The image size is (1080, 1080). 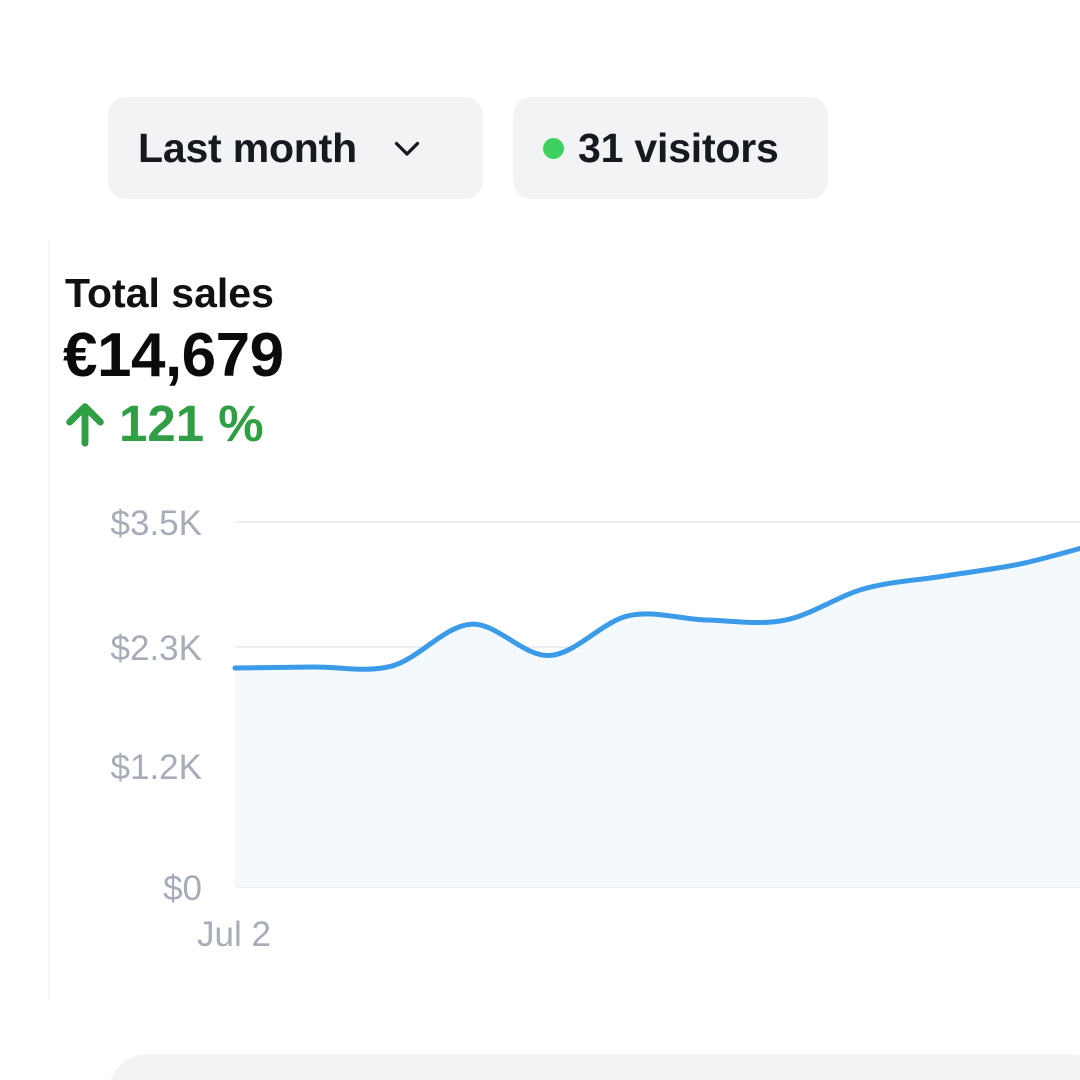 What do you see at coordinates (173, 355) in the screenshot?
I see `metric-value: €14,679` at bounding box center [173, 355].